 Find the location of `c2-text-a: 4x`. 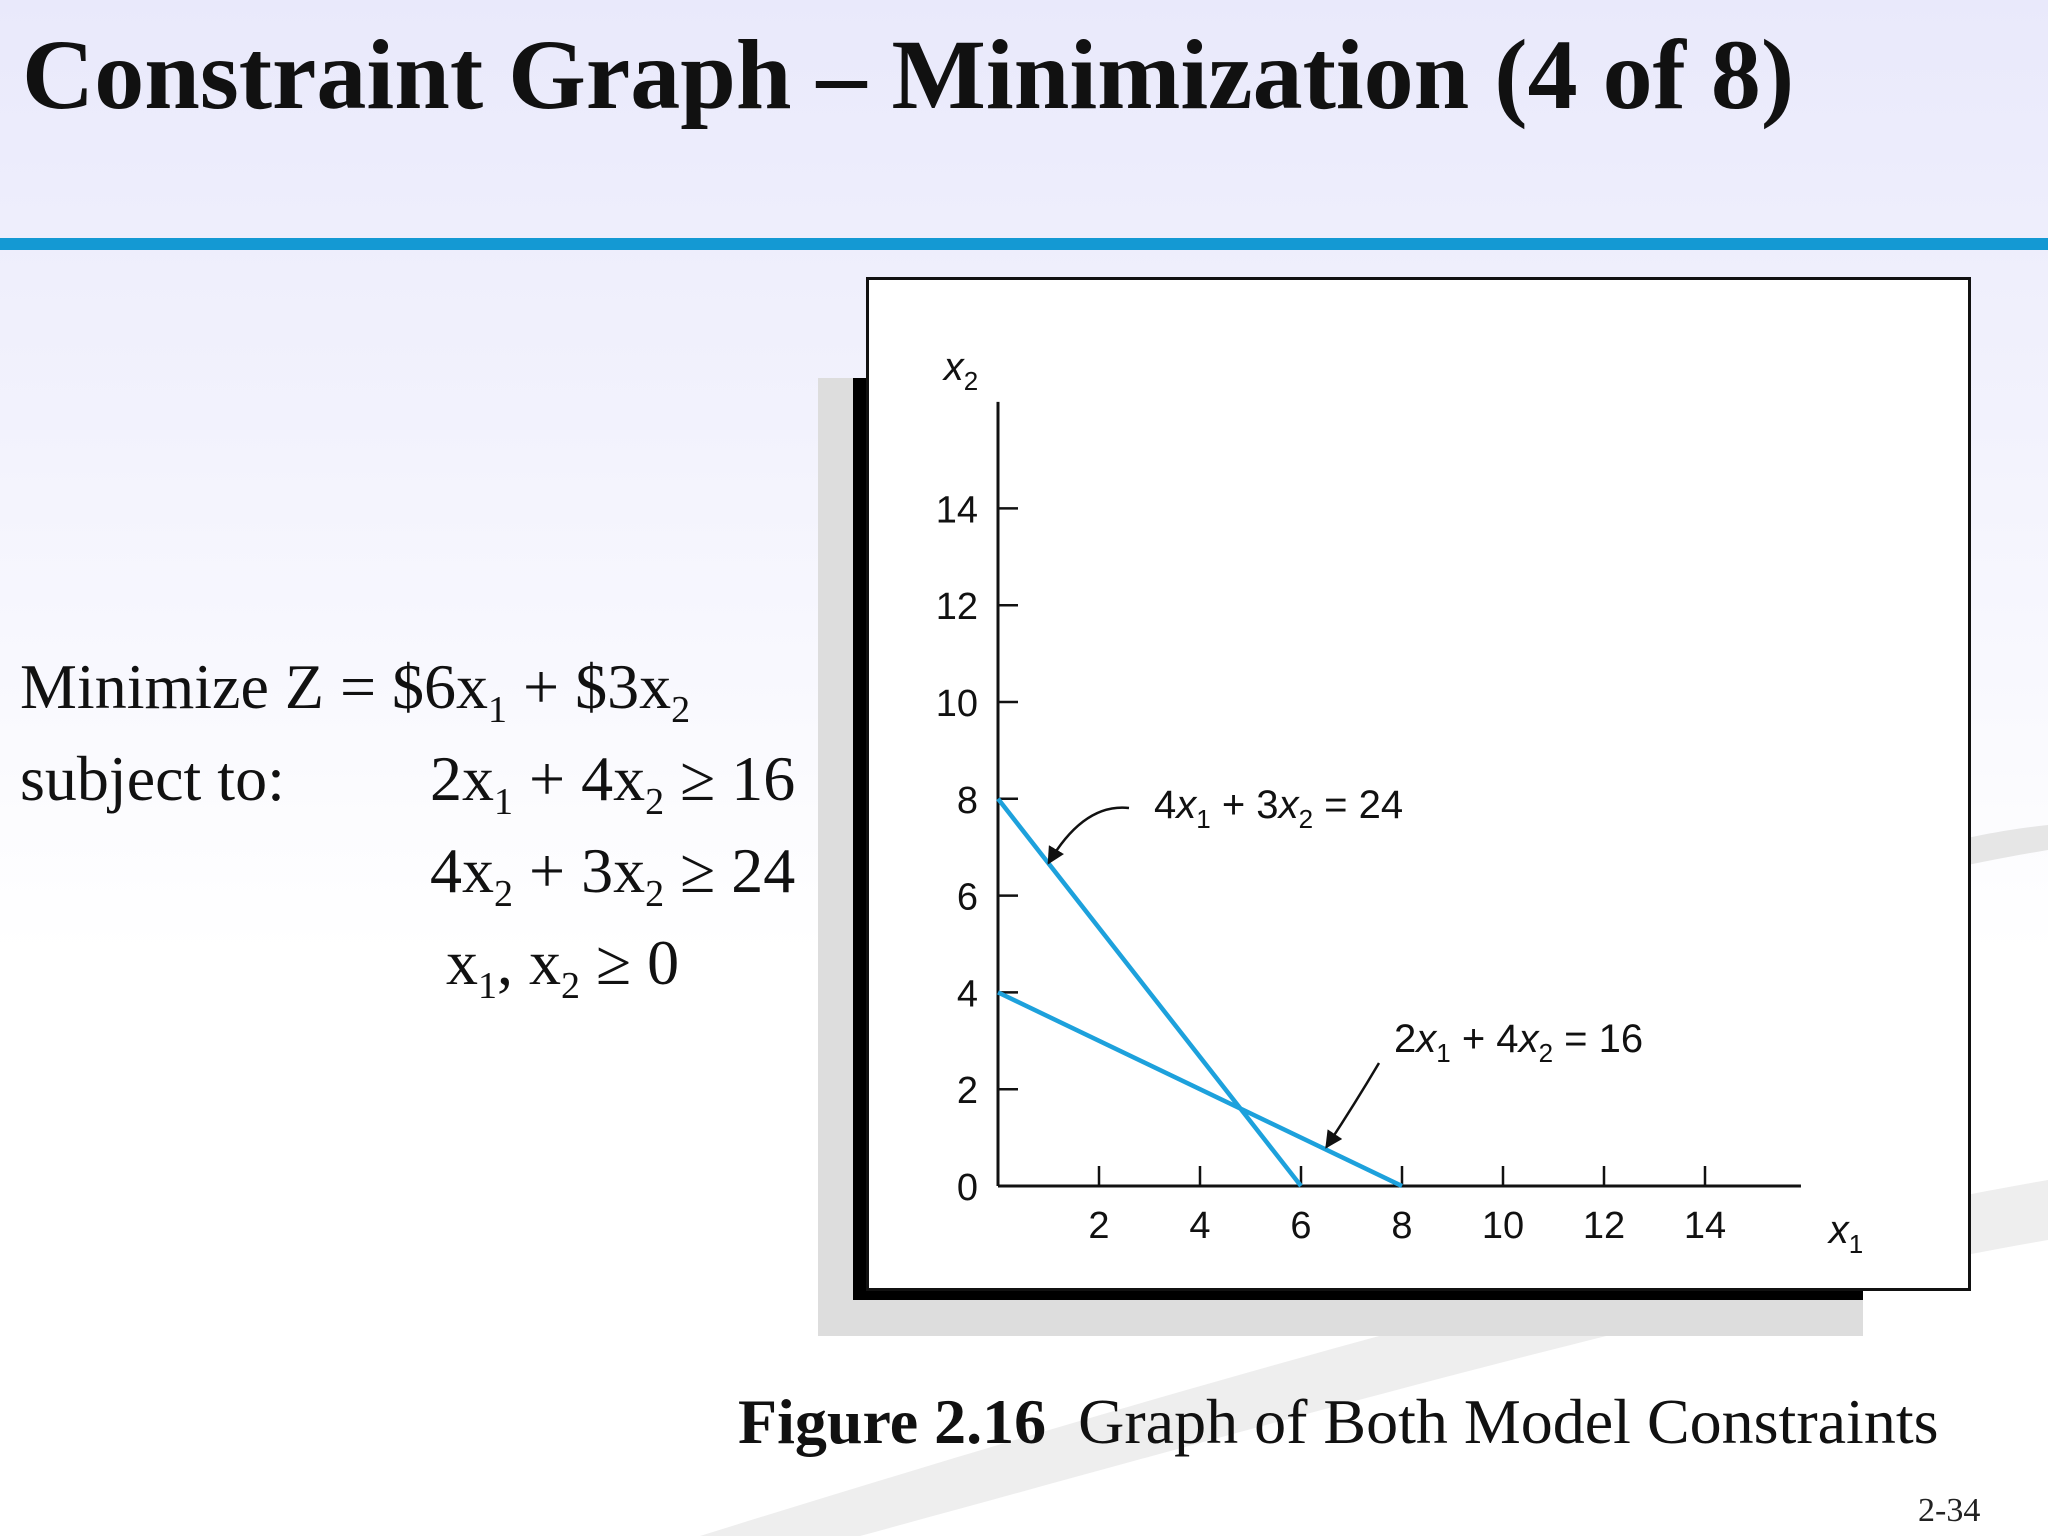

c2-text-a: 4x is located at coordinates (462, 870).